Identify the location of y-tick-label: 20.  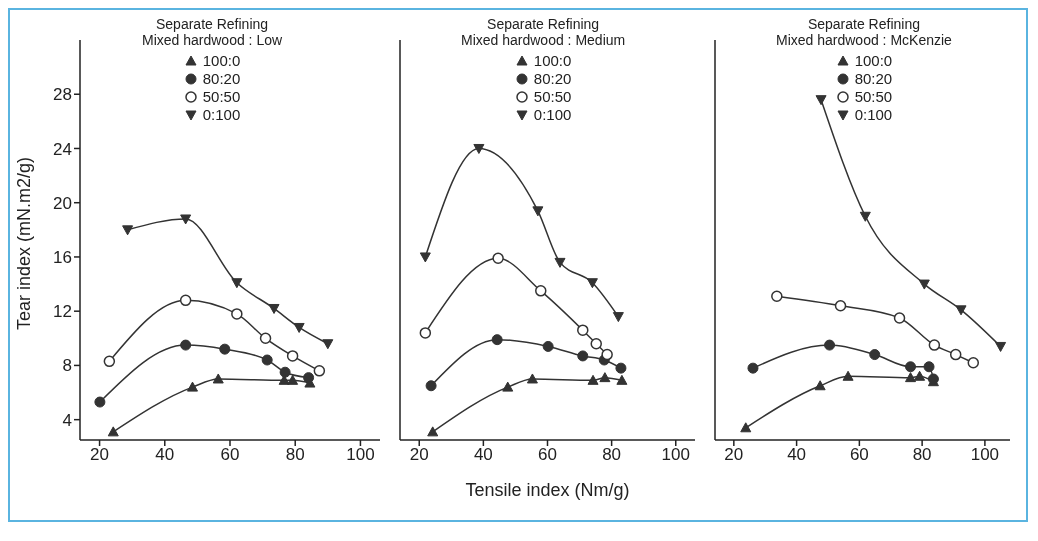
(62, 203).